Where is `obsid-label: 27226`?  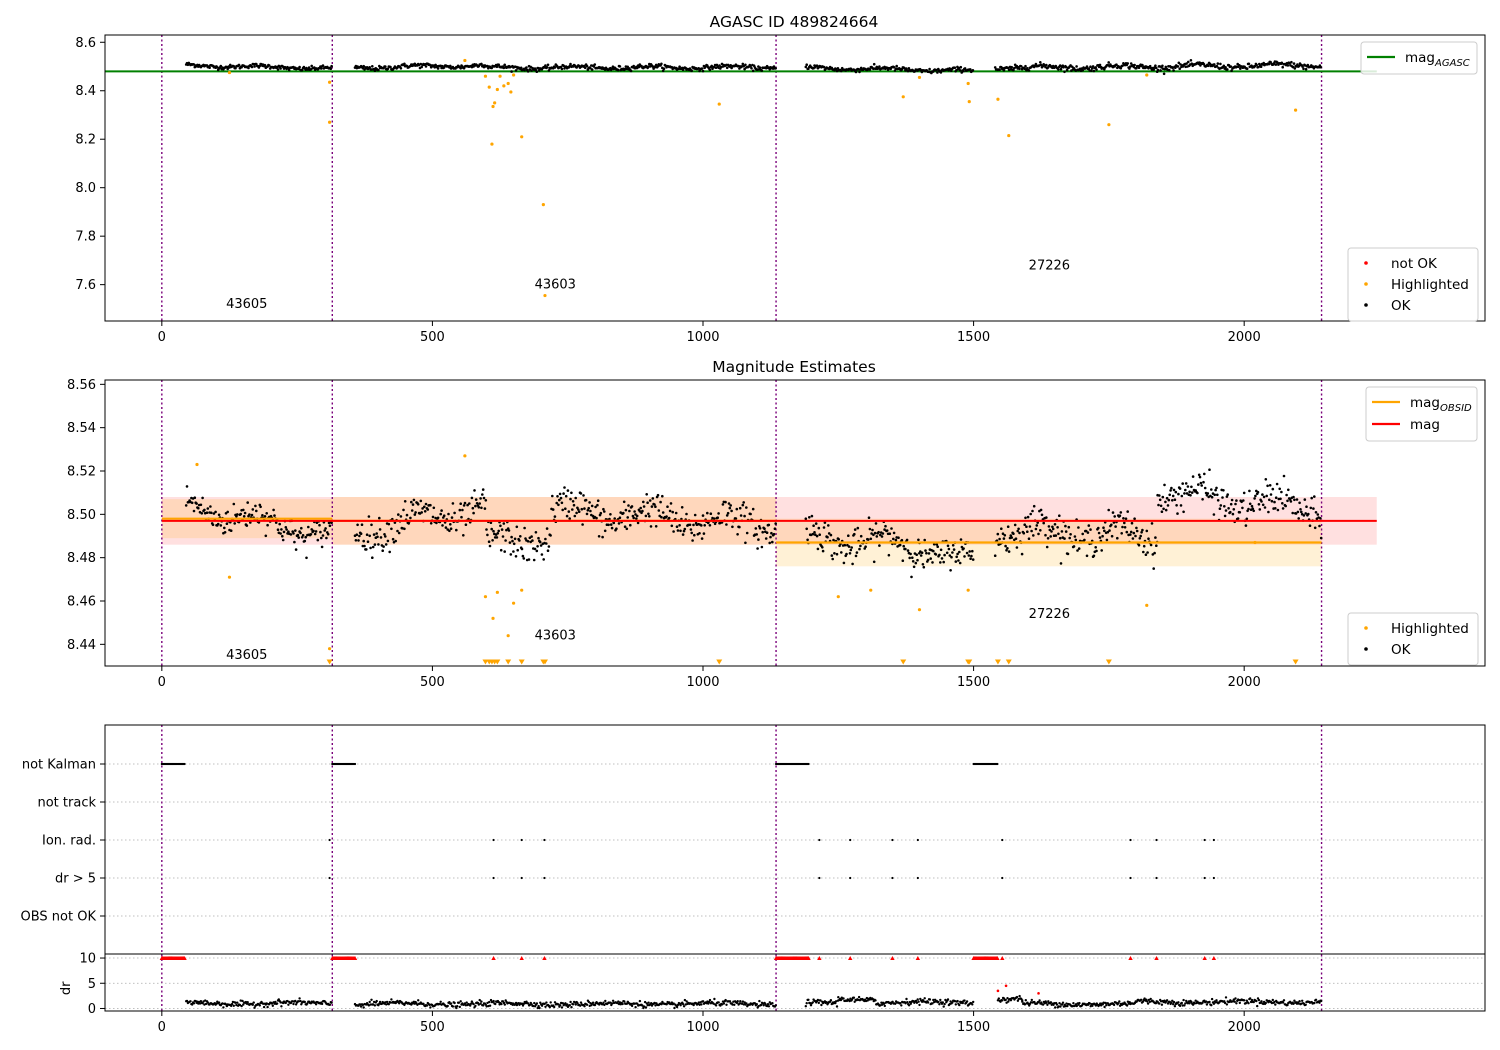
obsid-label: 27226 is located at coordinates (1049, 265).